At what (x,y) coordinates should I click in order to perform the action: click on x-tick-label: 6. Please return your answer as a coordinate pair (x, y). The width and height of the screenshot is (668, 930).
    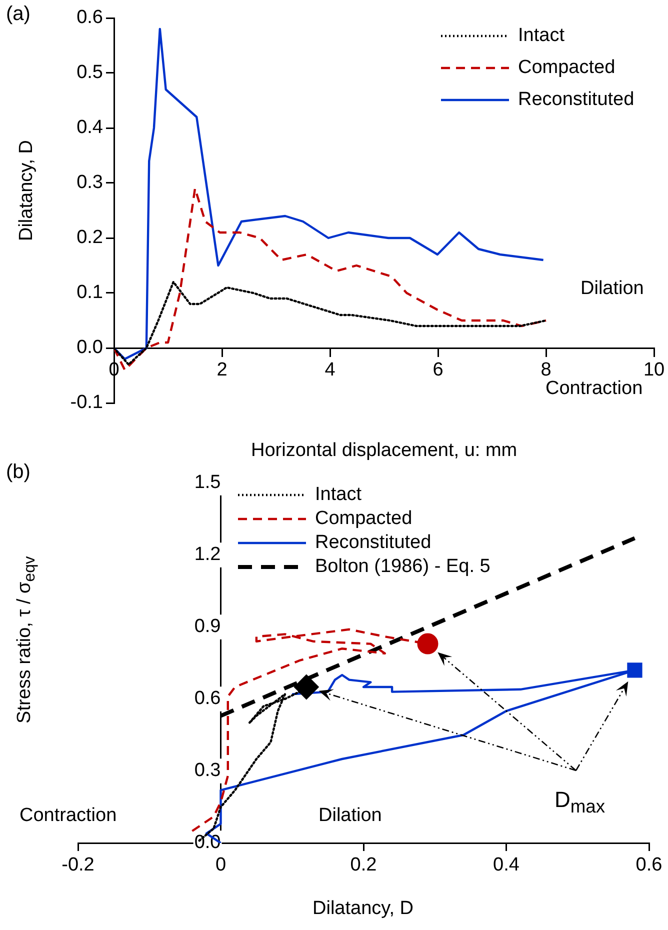
    Looking at the image, I should click on (438, 370).